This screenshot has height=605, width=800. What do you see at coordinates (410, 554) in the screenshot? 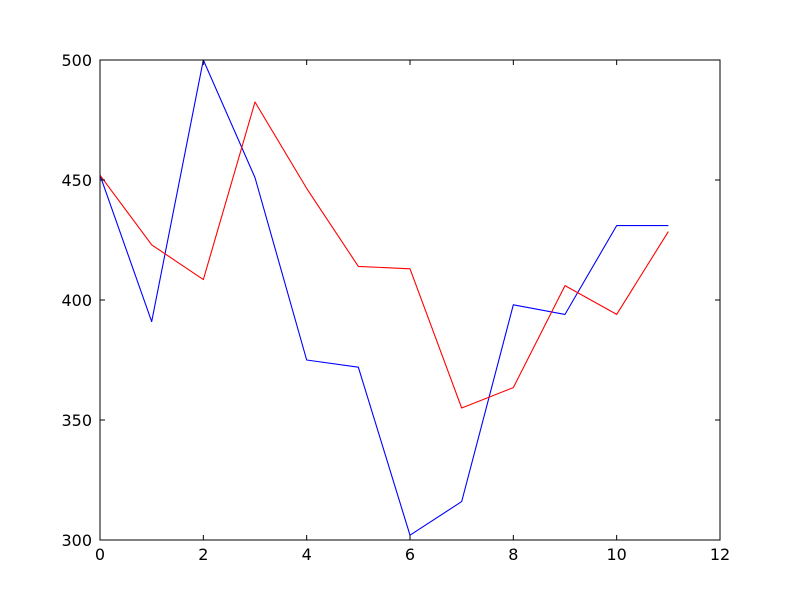
I see `x-tick-label: 6` at bounding box center [410, 554].